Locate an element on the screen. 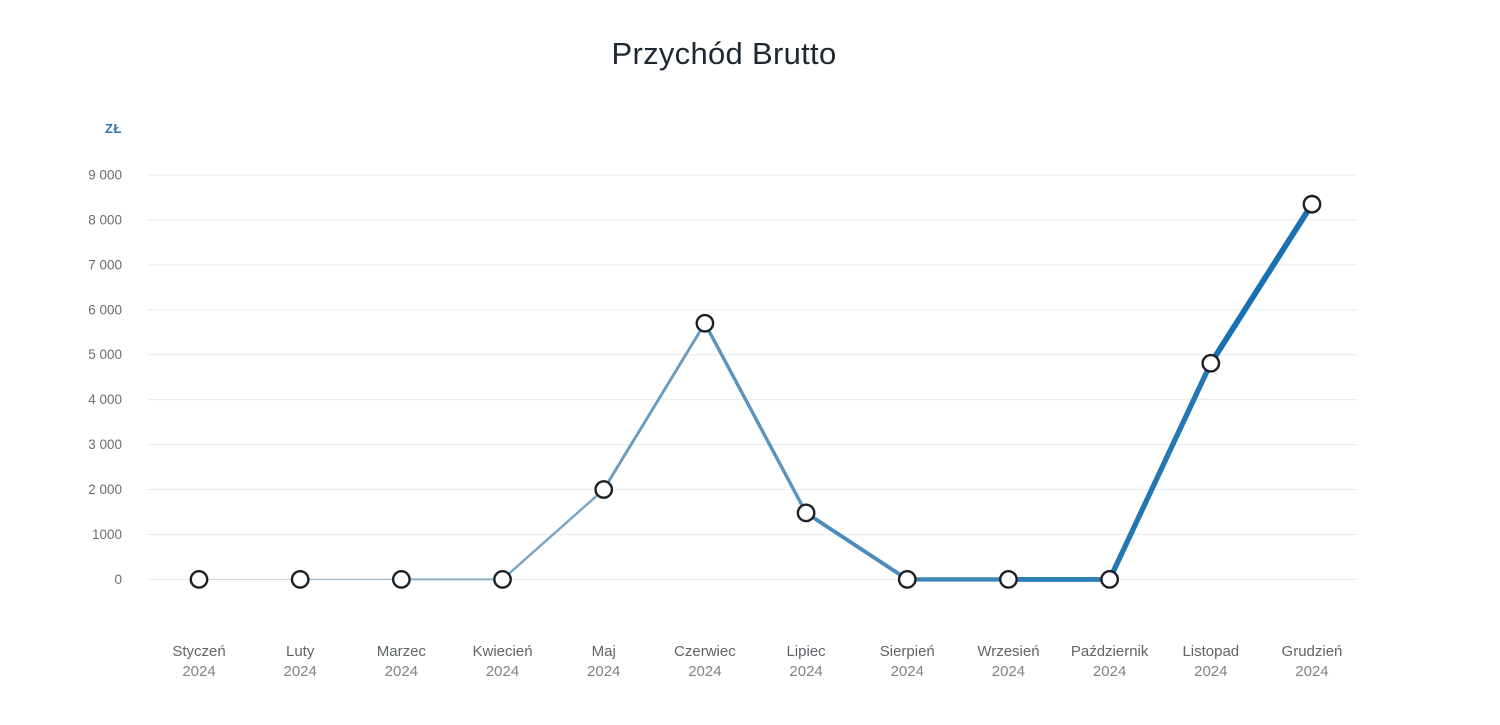 The width and height of the screenshot is (1500, 725). x-tick-month: Sierpień is located at coordinates (907, 651).